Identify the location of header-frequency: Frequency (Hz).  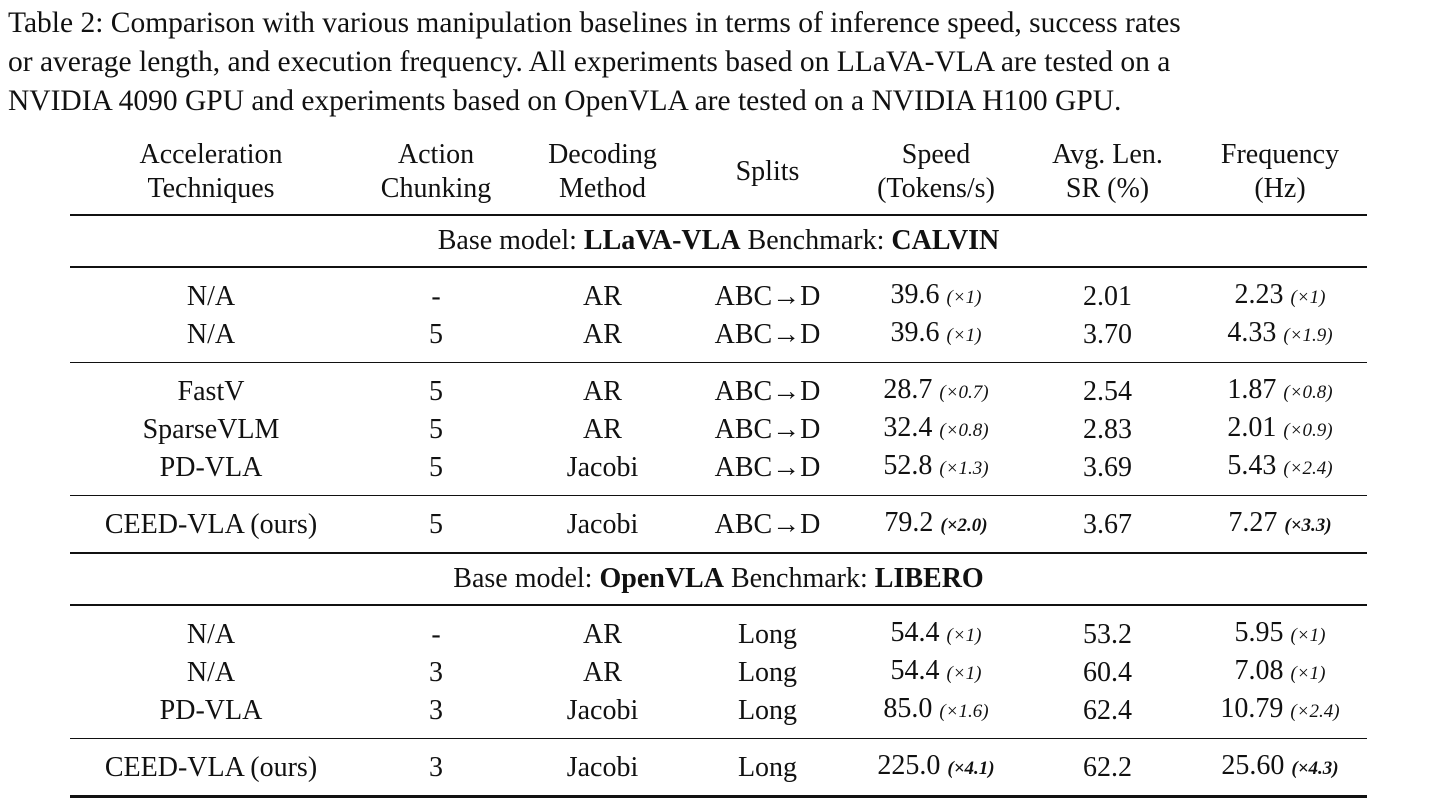
(1280, 175).